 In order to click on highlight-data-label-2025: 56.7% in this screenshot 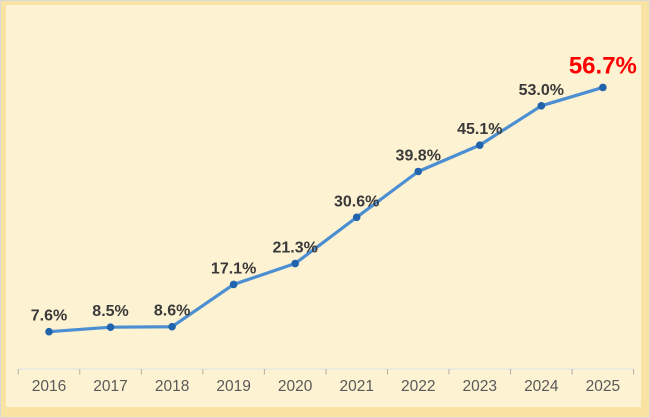, I will do `click(603, 65)`.